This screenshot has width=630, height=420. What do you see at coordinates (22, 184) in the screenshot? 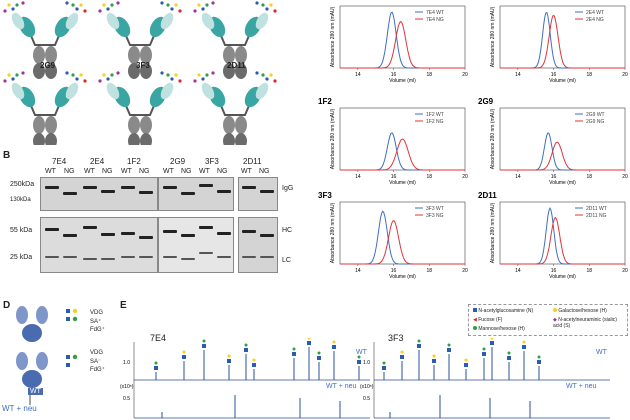
I see `marker-250kda: 250kDa` at bounding box center [22, 184].